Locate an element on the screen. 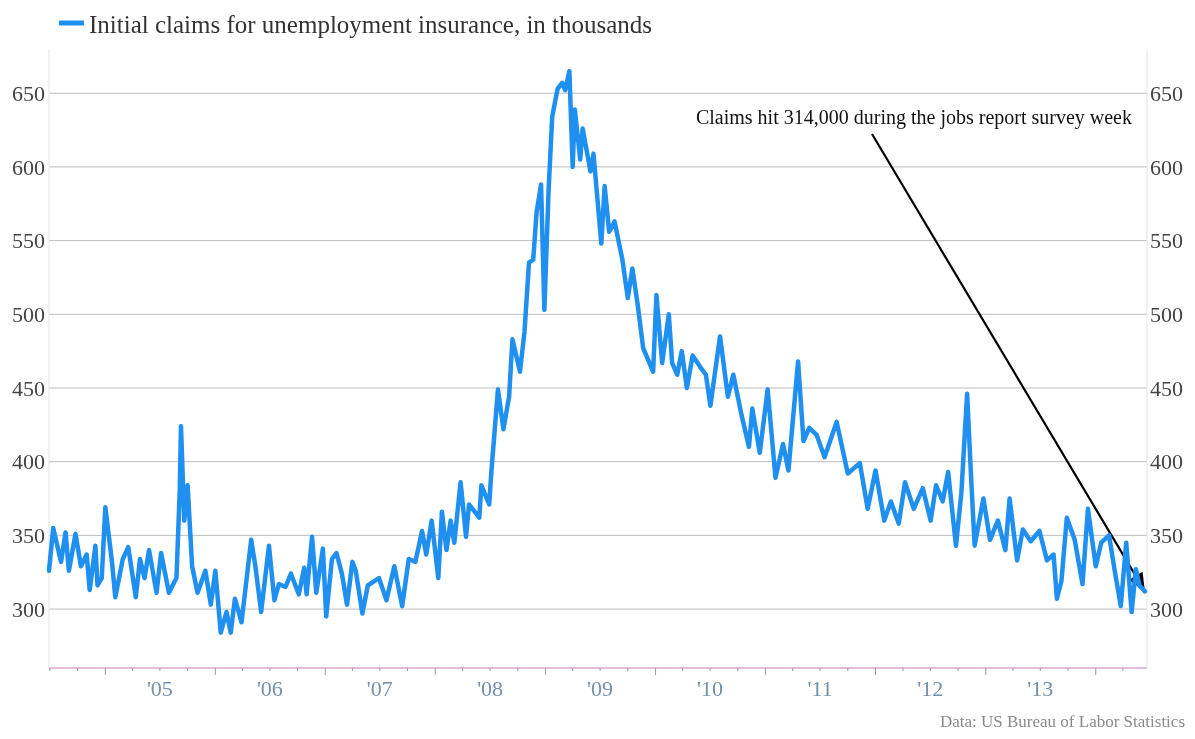 This screenshot has height=739, width=1195. y2-tick-label: 350 is located at coordinates (1166, 536).